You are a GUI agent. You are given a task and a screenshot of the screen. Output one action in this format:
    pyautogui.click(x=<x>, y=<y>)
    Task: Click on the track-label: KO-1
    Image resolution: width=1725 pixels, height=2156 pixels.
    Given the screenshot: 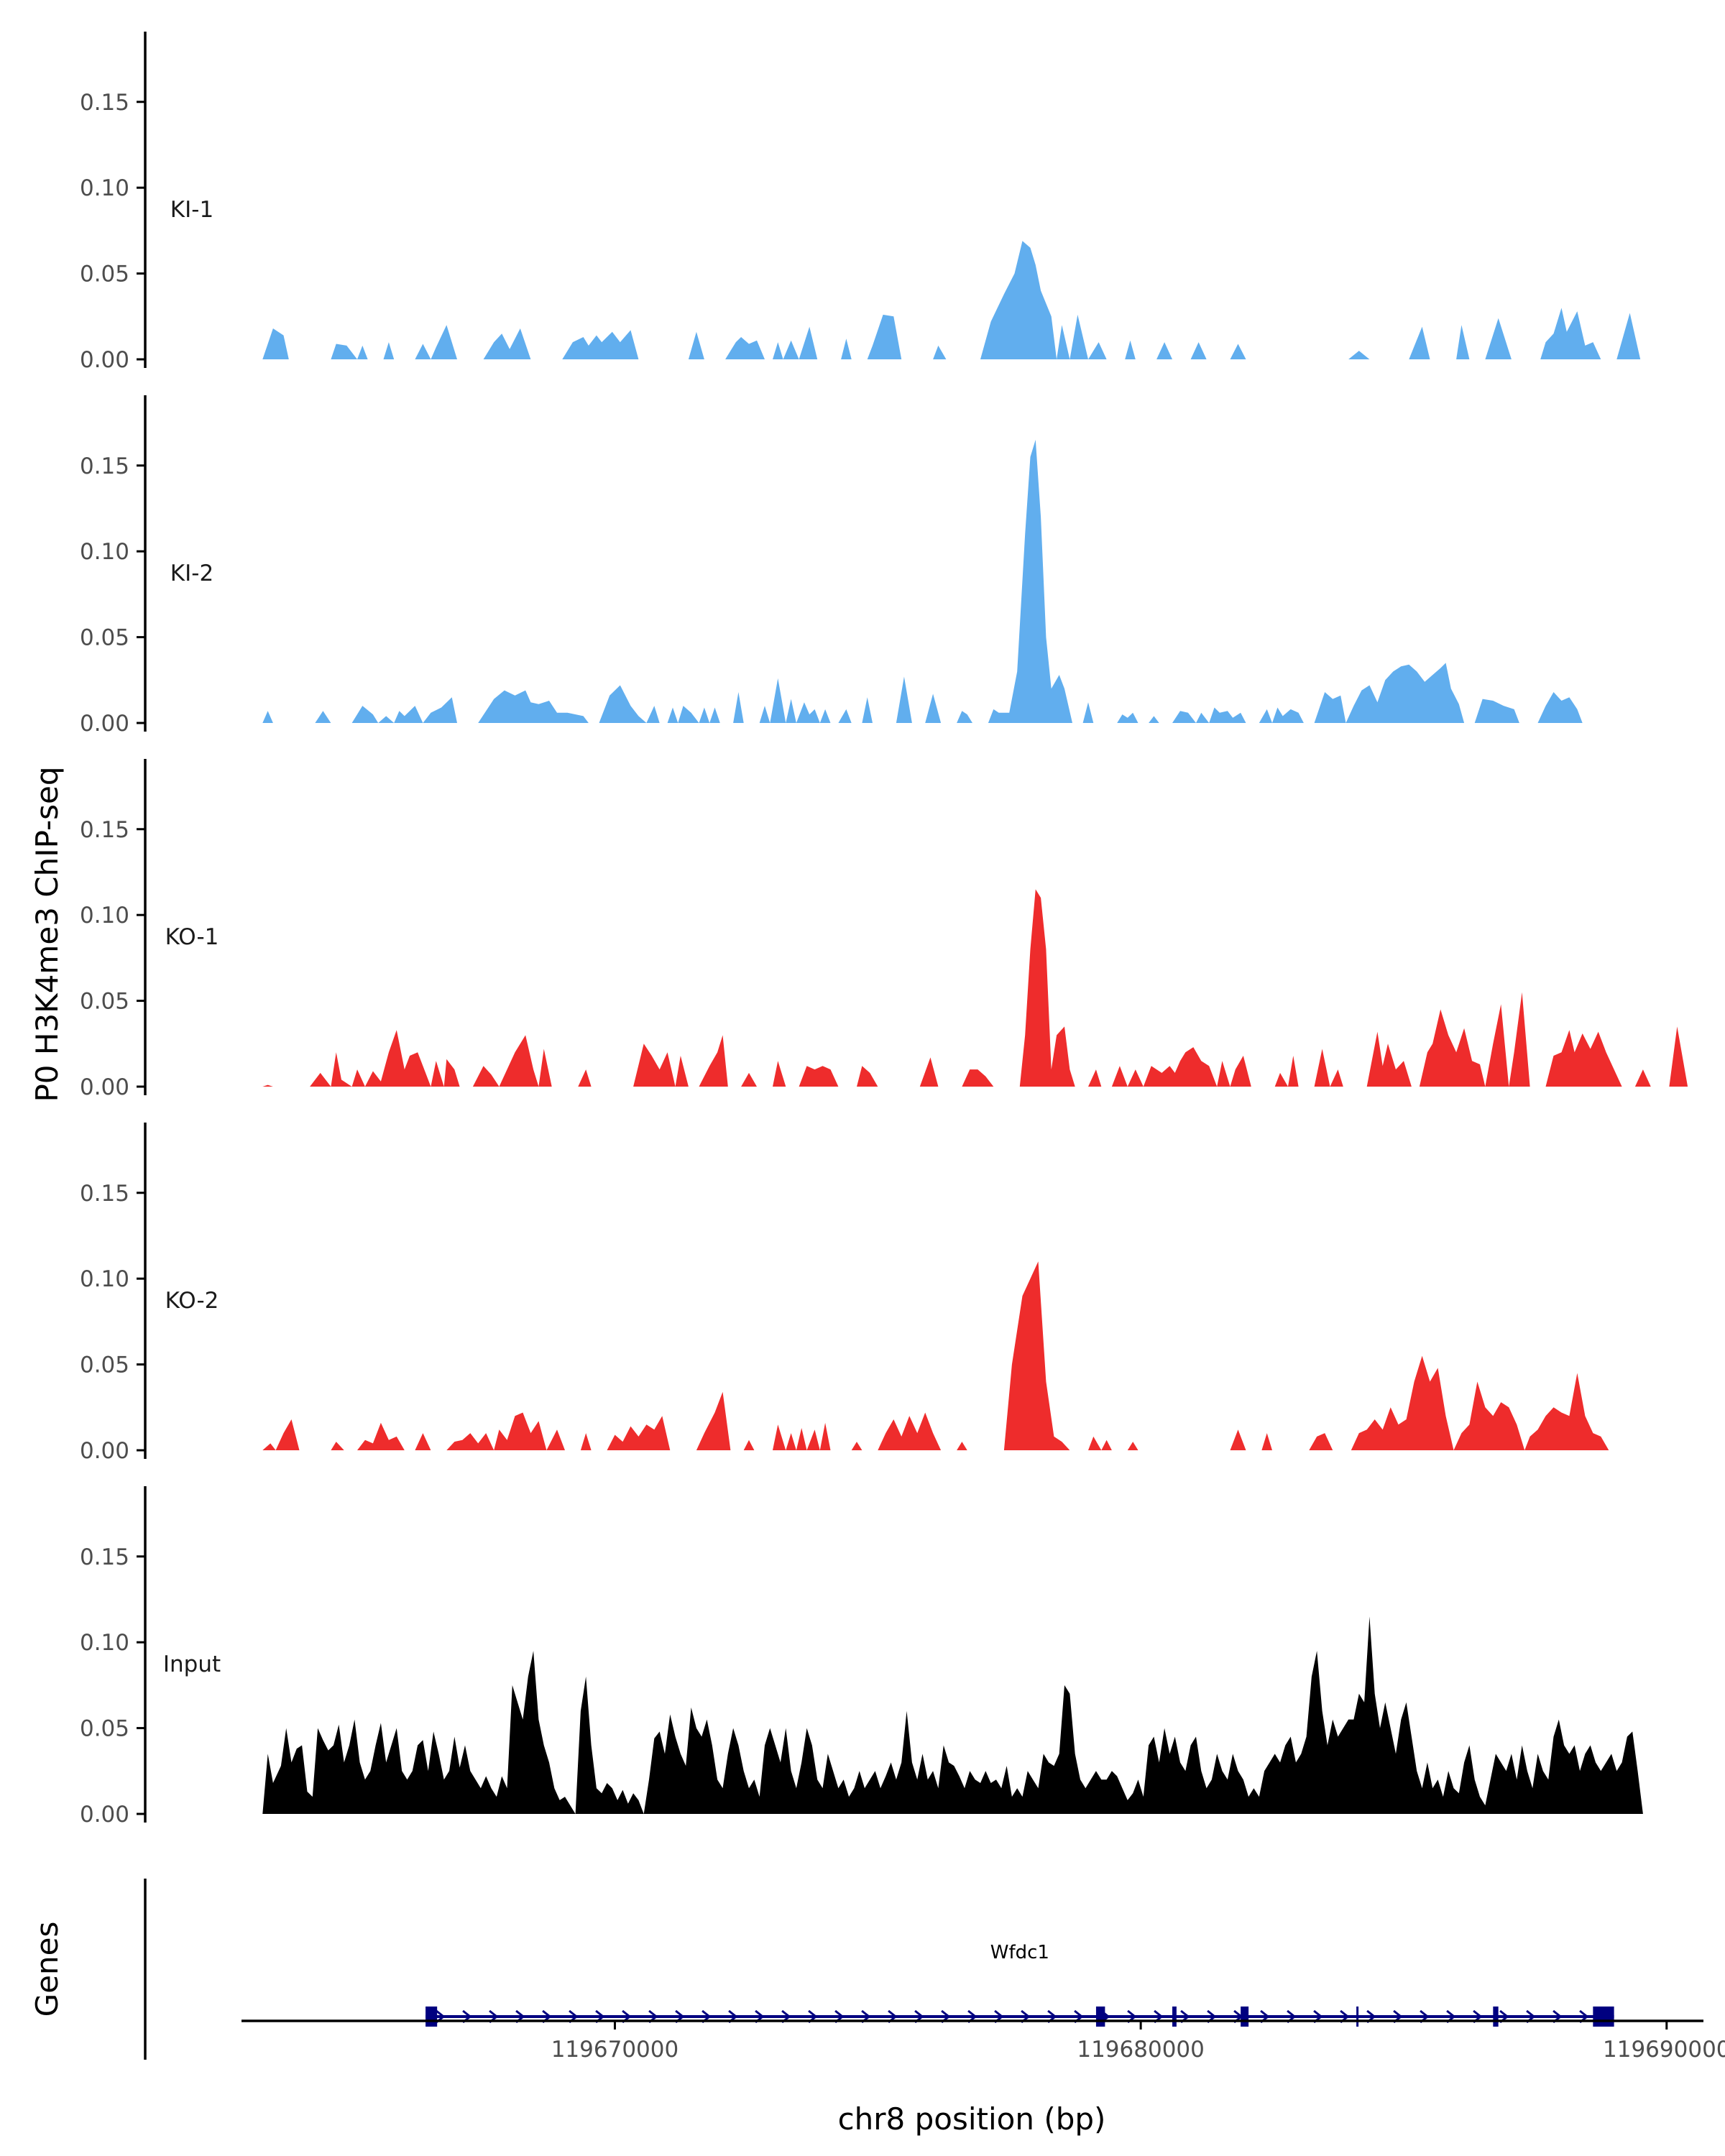 What is the action you would take?
    pyautogui.click(x=192, y=937)
    